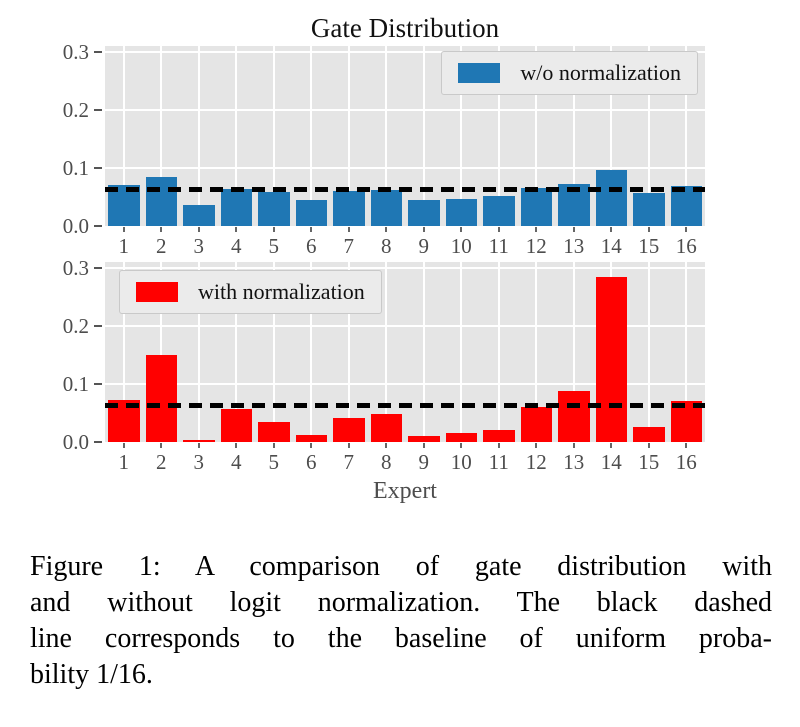 The width and height of the screenshot is (800, 727). Describe the element at coordinates (405, 28) in the screenshot. I see `chart-title: Gate Distribution` at that location.